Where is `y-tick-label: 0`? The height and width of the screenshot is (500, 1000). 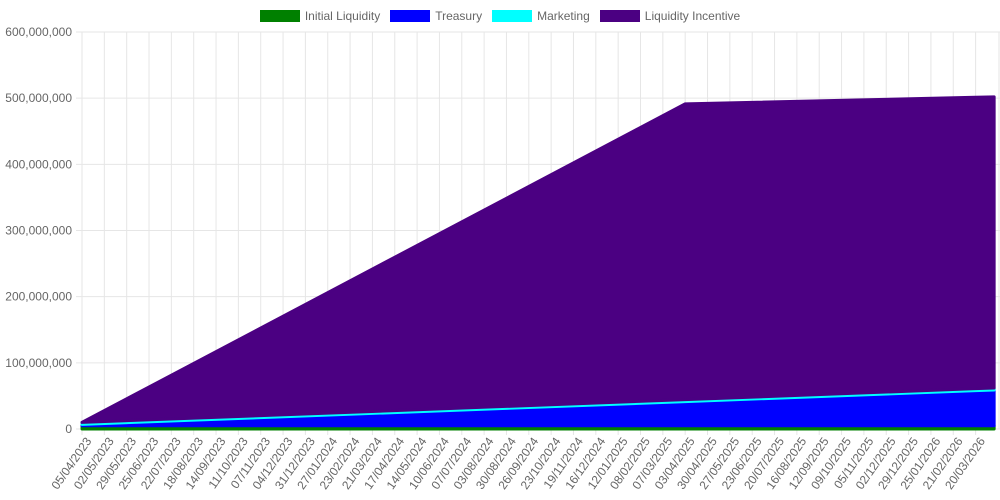
y-tick-label: 0 is located at coordinates (68, 429).